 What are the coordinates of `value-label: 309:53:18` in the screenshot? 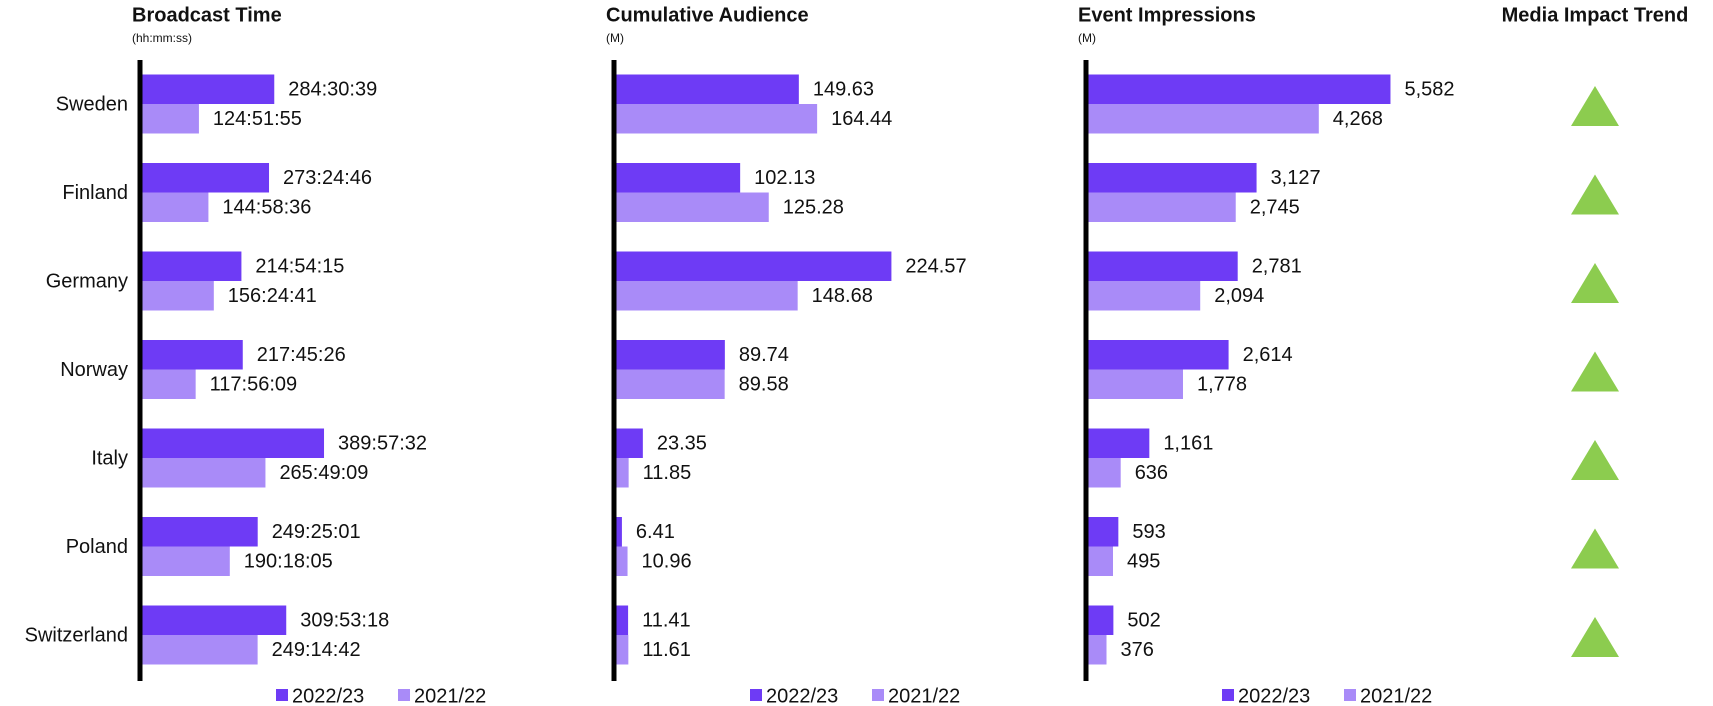 It's located at (344, 621).